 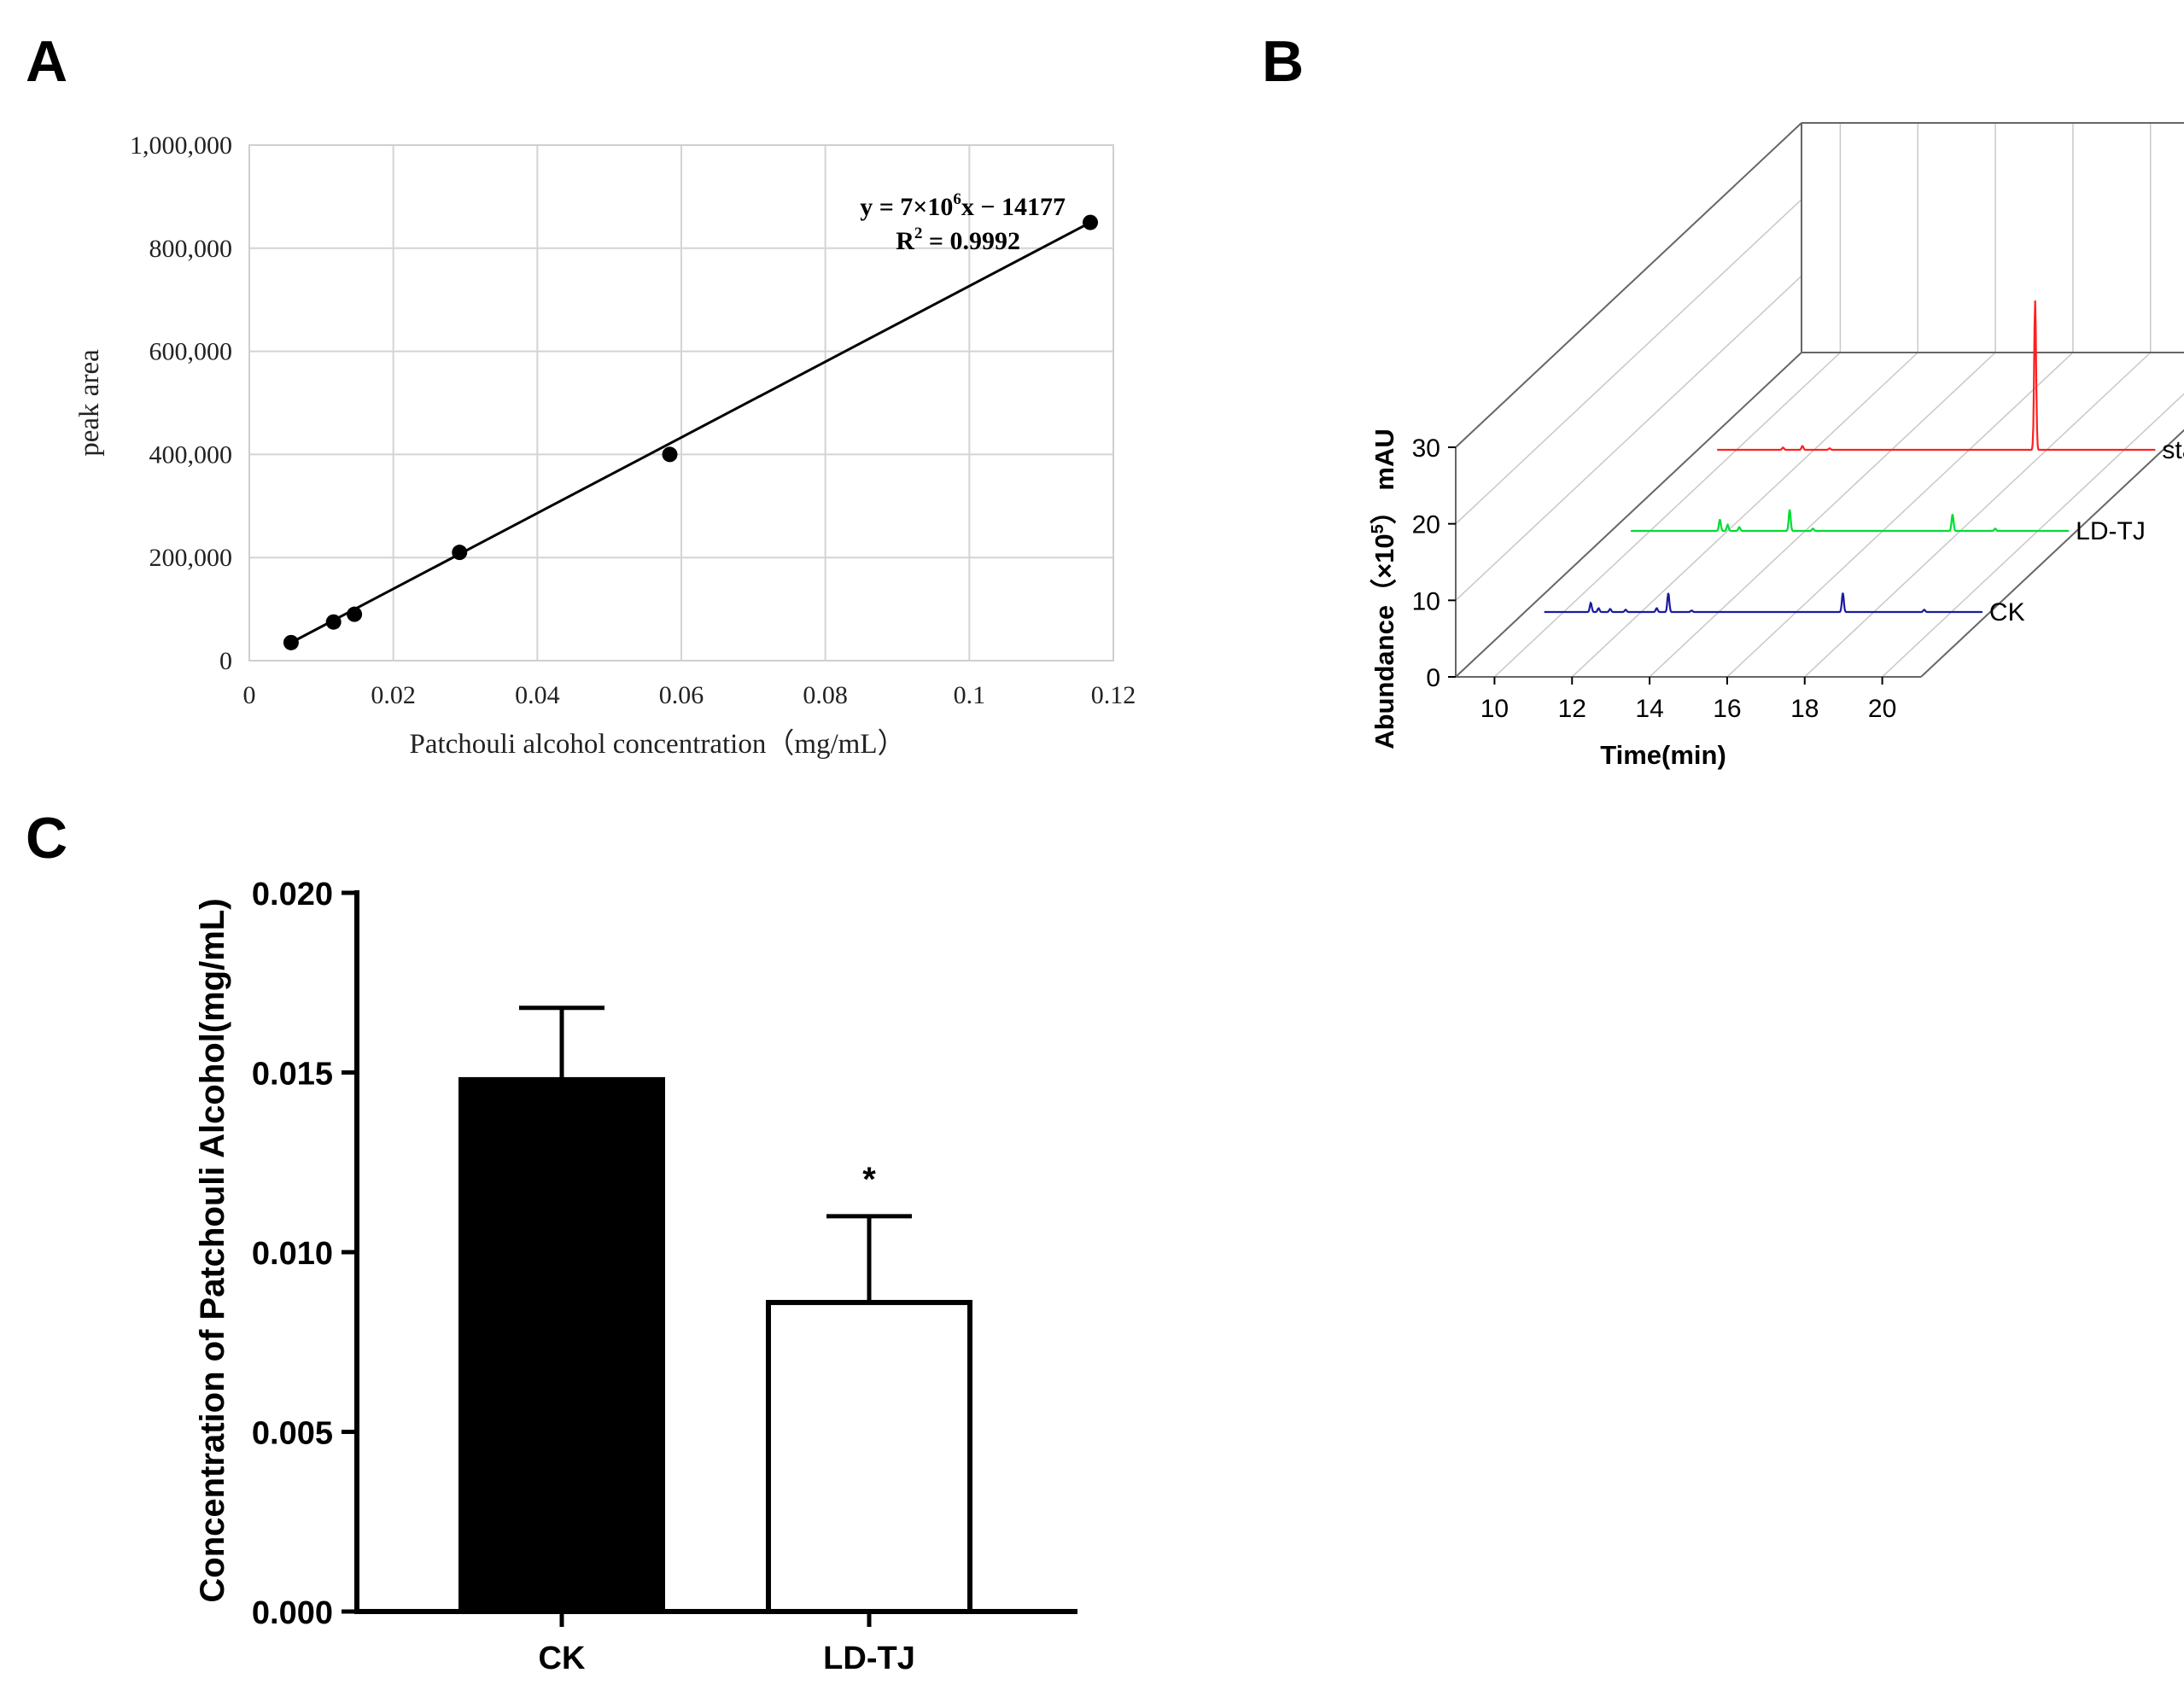 I want to click on panel-a-r-squared-exponent: 2, so click(x=919, y=233).